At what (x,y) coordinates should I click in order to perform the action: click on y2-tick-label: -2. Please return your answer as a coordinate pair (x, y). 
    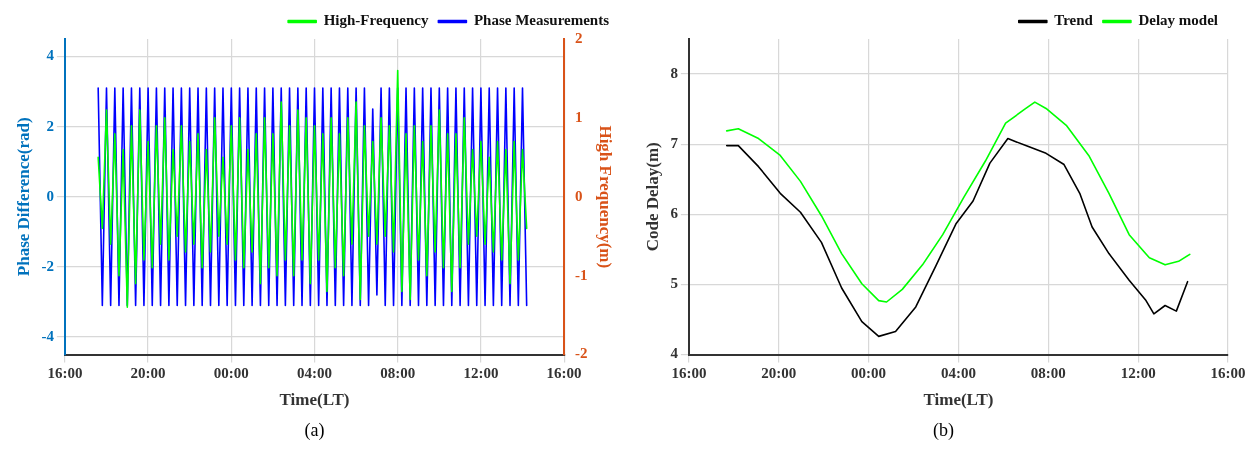
    Looking at the image, I should click on (581, 353).